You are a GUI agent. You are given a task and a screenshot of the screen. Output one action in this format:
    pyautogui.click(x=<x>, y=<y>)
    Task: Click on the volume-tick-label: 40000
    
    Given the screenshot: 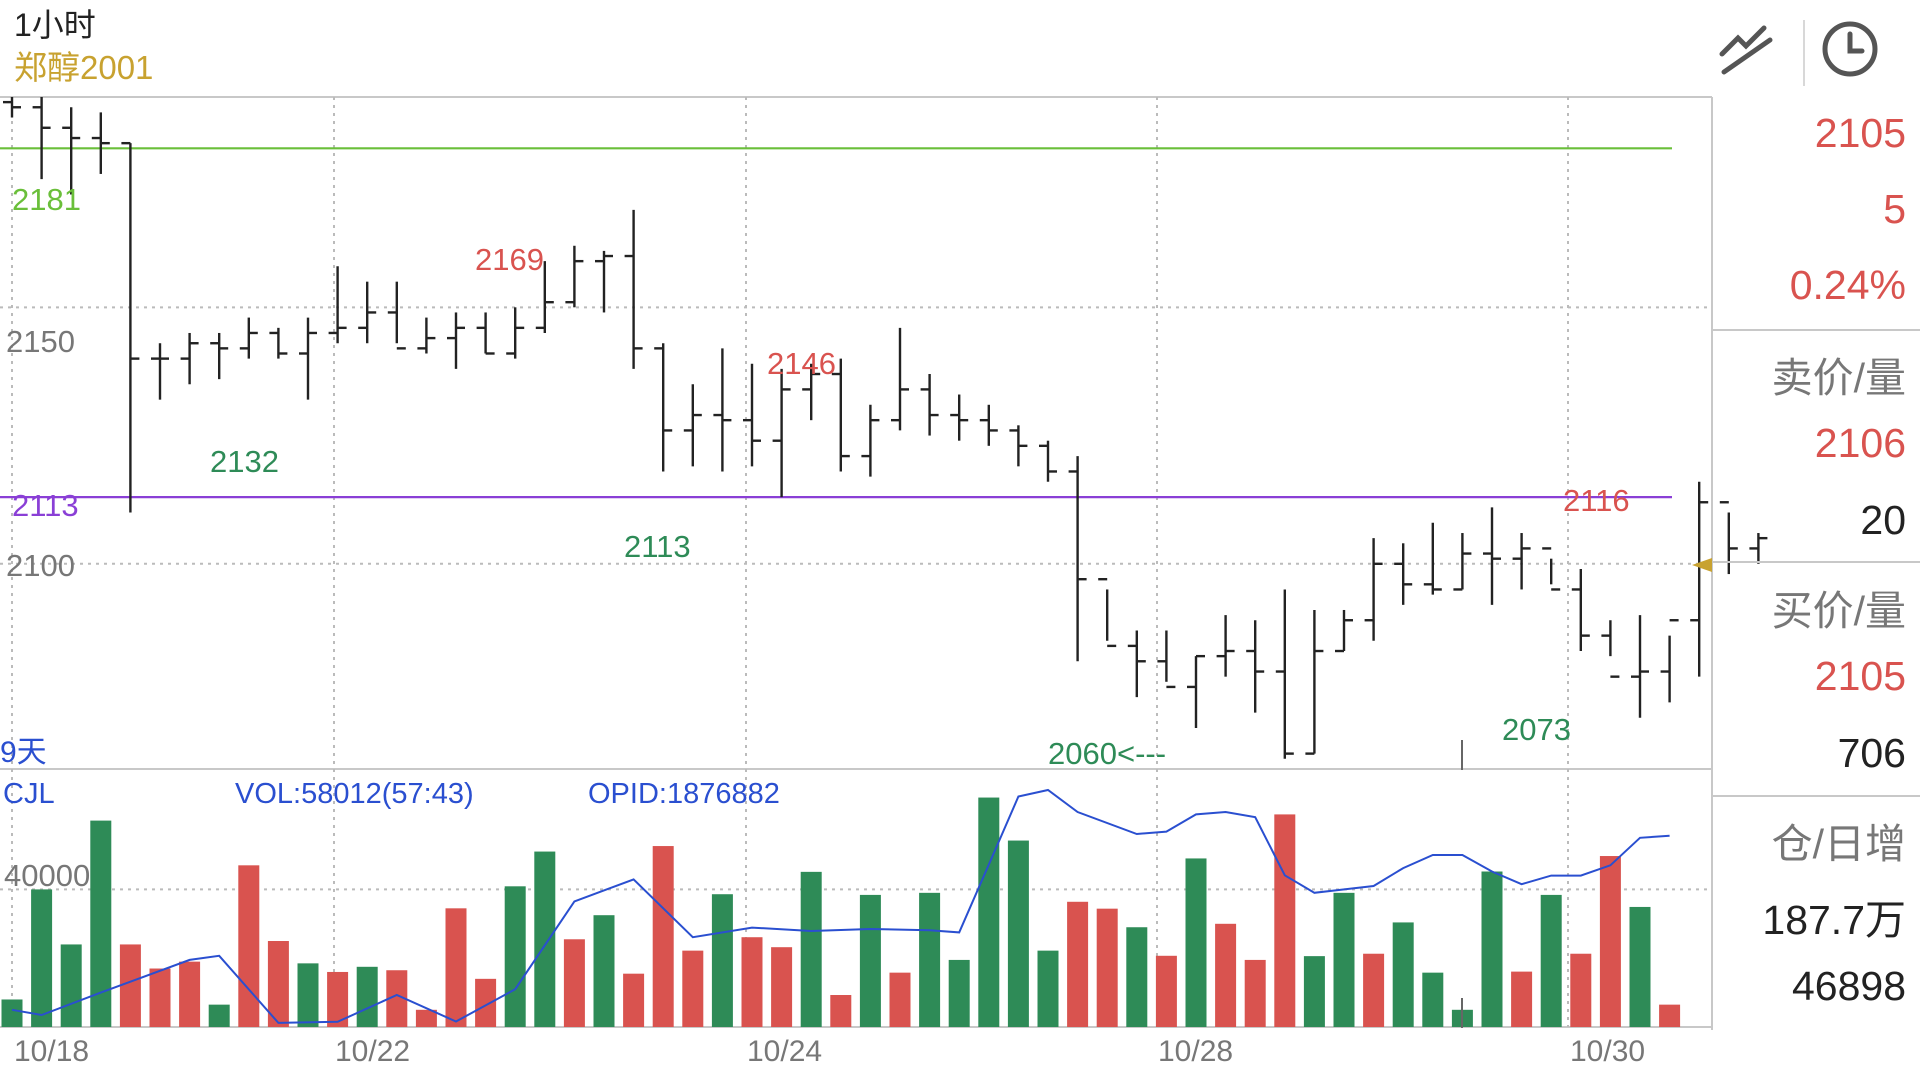 What is the action you would take?
    pyautogui.click(x=47, y=875)
    